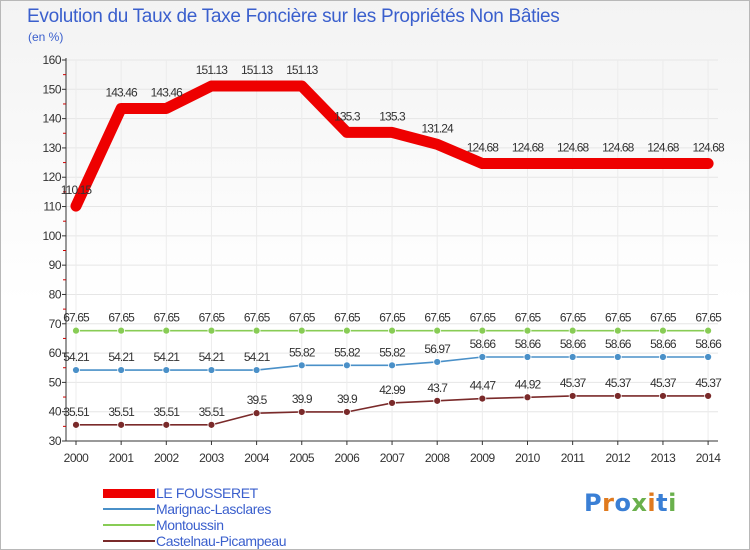 This screenshot has height=550, width=750. Describe the element at coordinates (302, 458) in the screenshot. I see `x-tick-label: 2005` at that location.